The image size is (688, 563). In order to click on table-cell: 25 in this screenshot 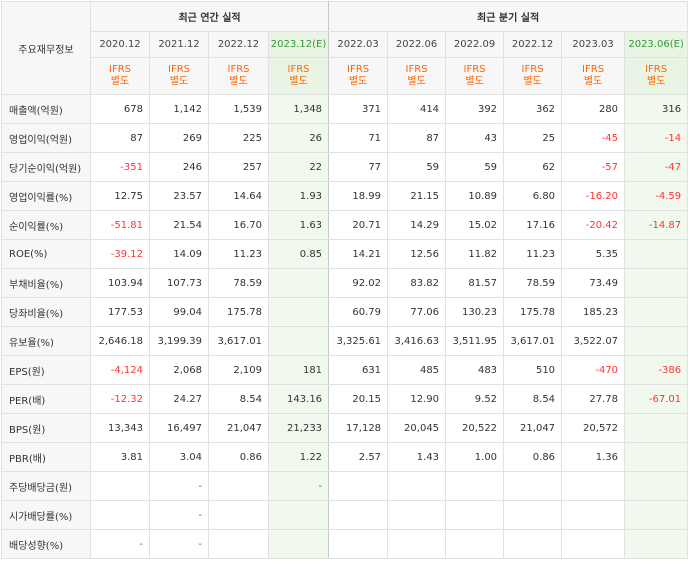, I will do `click(533, 138)`.